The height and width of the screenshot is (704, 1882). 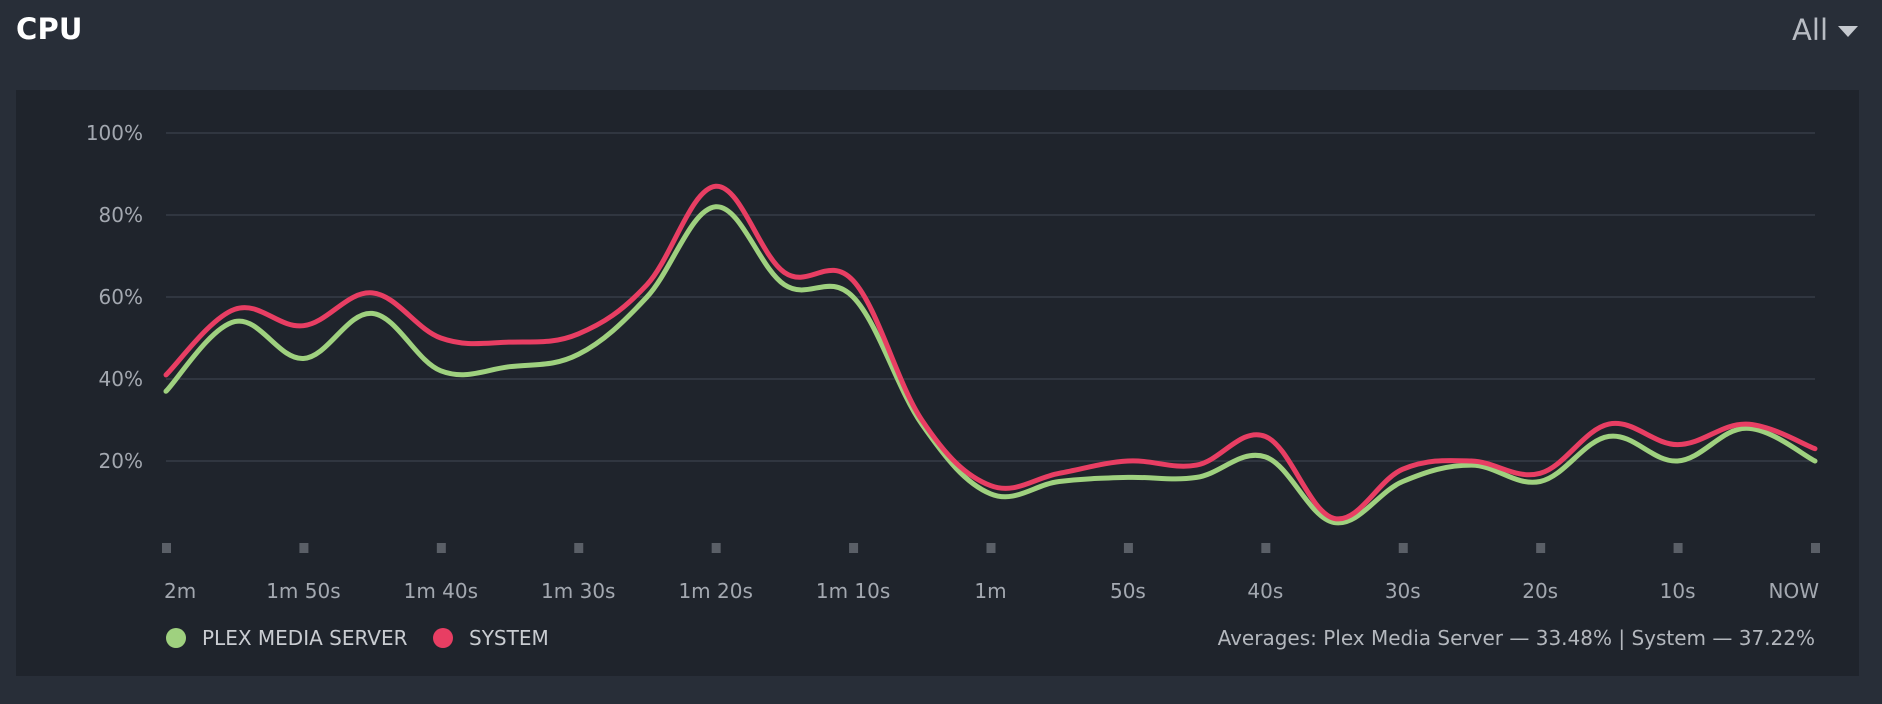 What do you see at coordinates (114, 133) in the screenshot?
I see `y-tick-label: 100%` at bounding box center [114, 133].